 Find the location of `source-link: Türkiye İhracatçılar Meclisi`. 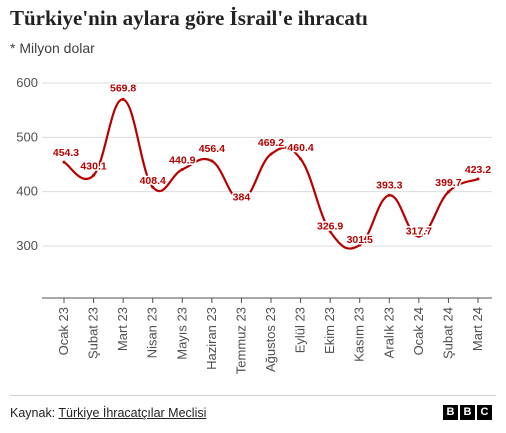

source-link: Türkiye İhracatçılar Meclisi is located at coordinates (132, 413).